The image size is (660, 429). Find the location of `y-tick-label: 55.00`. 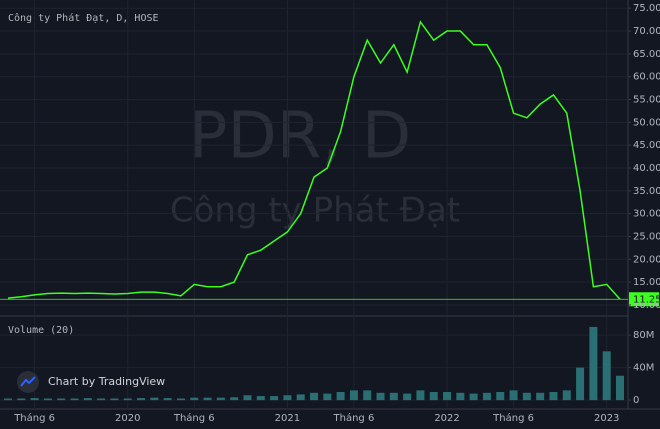

y-tick-label: 55.00 is located at coordinates (646, 100).